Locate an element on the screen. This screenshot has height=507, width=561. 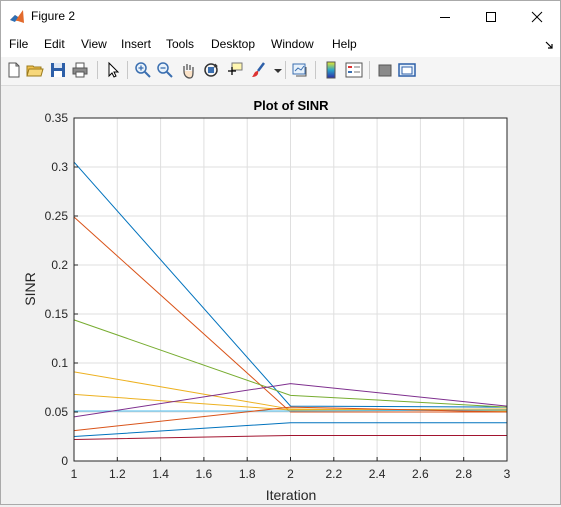
pan-icon is located at coordinates (188, 70).